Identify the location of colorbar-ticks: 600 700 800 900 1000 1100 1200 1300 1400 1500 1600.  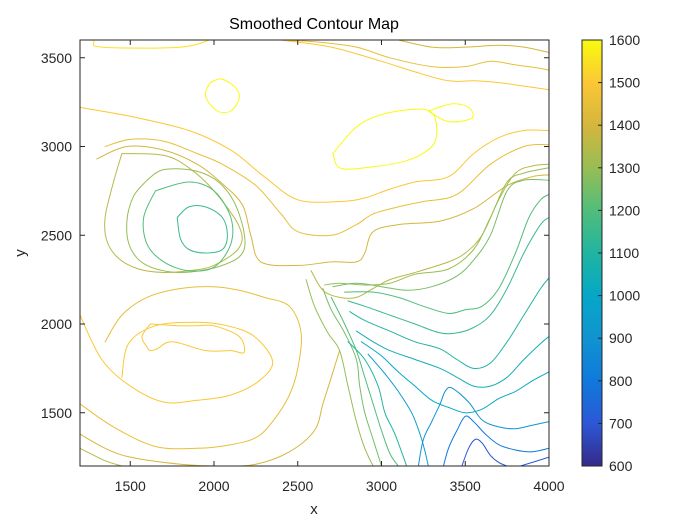
(619, 253).